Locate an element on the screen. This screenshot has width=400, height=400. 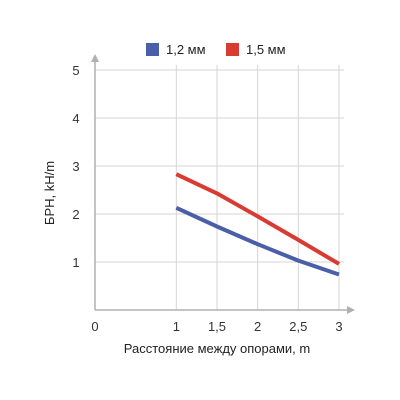
legend-label: 1,5 мм is located at coordinates (266, 49).